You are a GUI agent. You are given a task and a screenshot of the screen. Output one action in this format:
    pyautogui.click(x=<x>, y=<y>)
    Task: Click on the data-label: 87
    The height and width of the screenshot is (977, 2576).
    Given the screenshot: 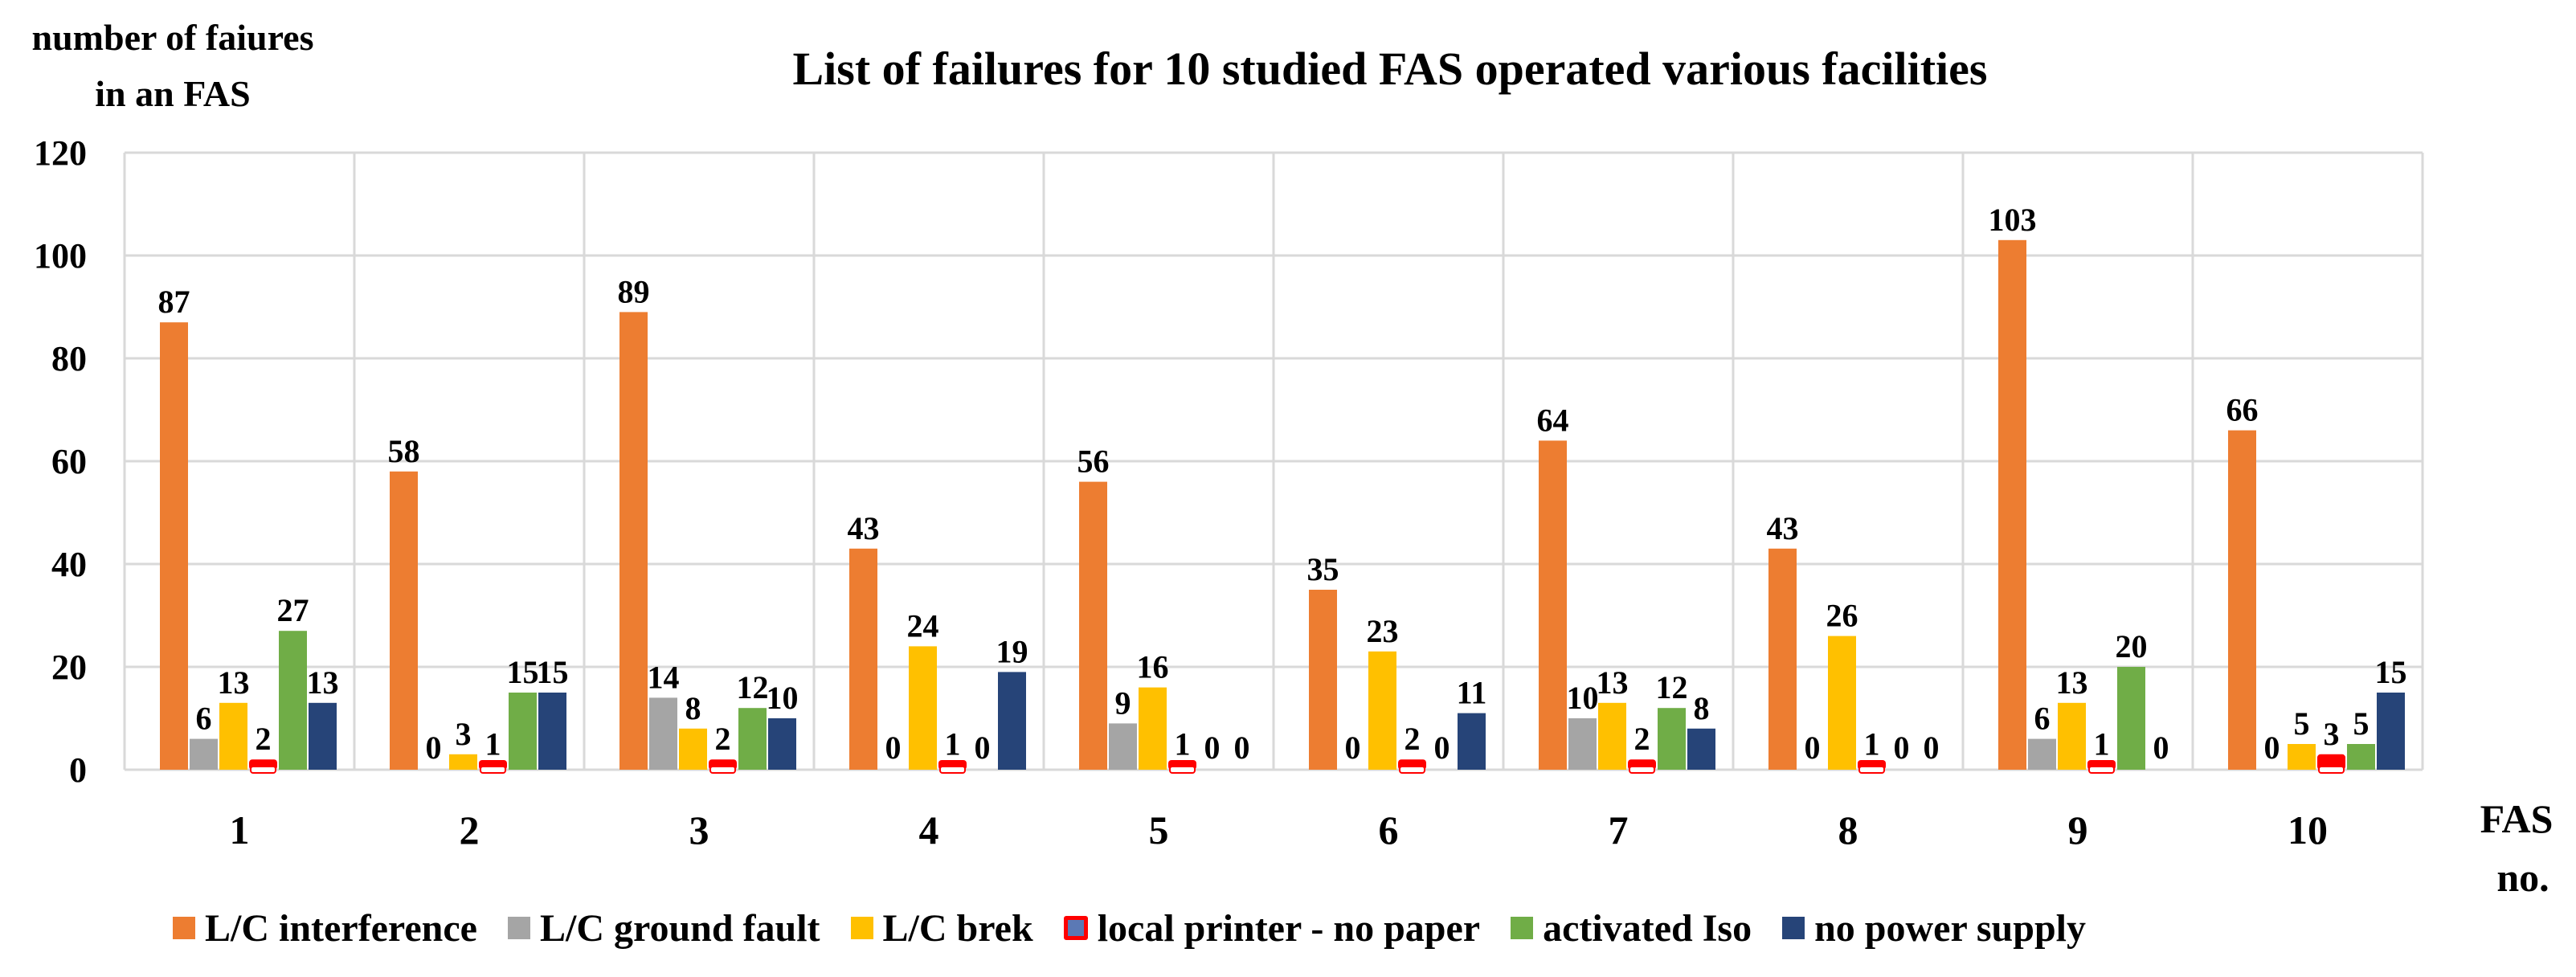 What is the action you would take?
    pyautogui.click(x=174, y=302)
    